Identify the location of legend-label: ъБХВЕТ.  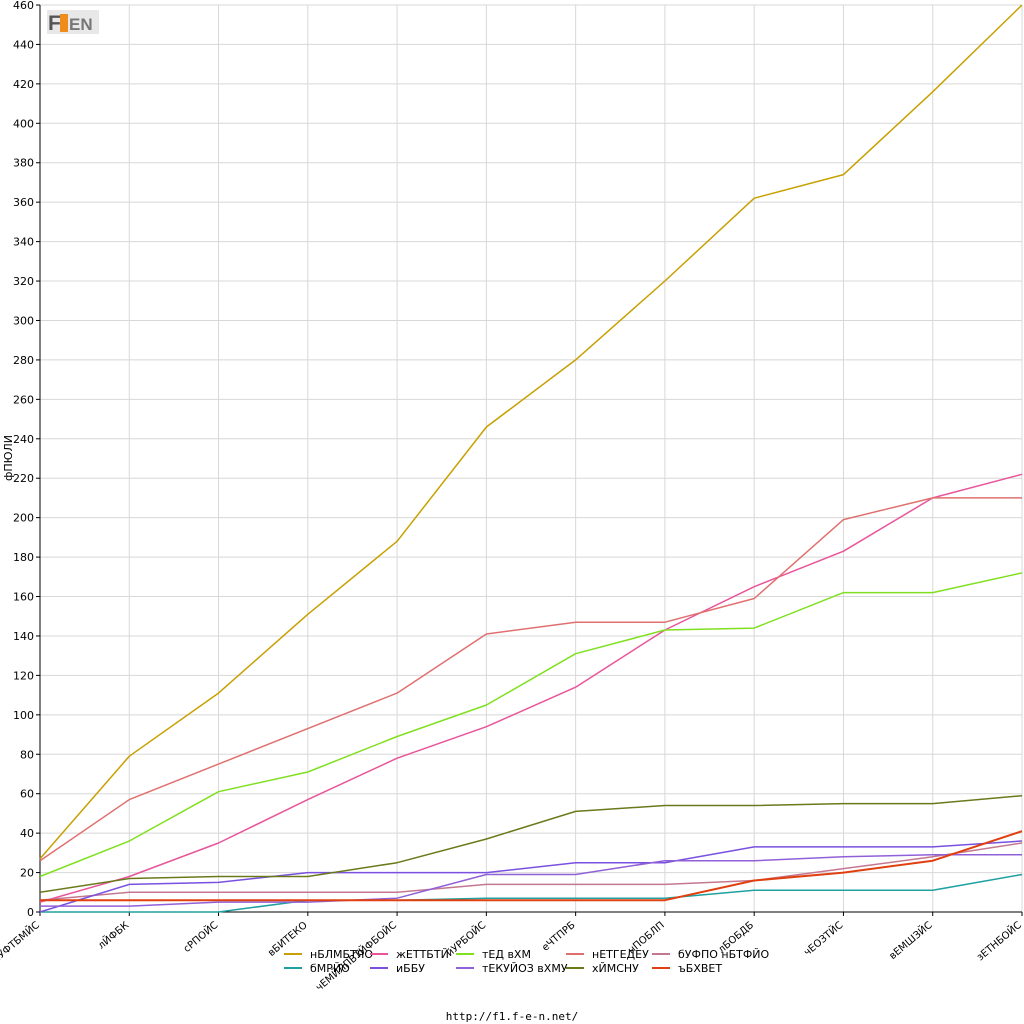
(700, 968).